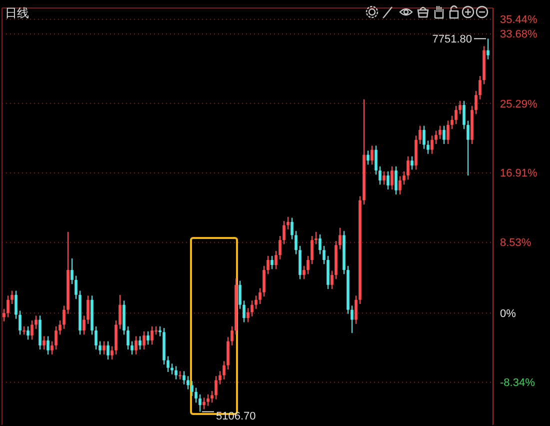 The width and height of the screenshot is (550, 426). Describe the element at coordinates (452, 40) in the screenshot. I see `annotation: 7751.80` at that location.